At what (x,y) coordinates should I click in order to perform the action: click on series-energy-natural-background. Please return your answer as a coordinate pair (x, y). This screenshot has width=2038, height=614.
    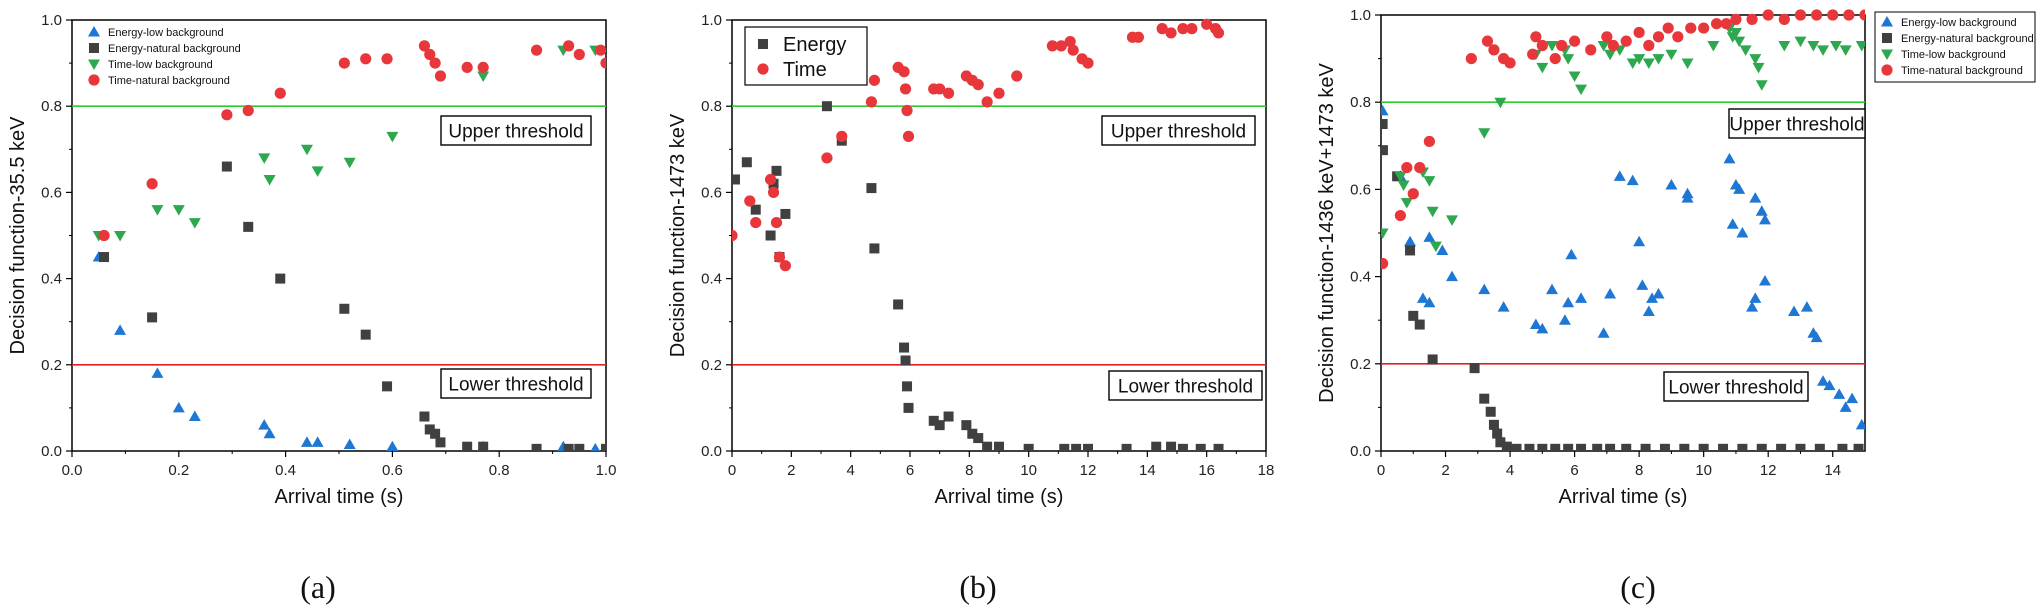
    Looking at the image, I should click on (352, 306).